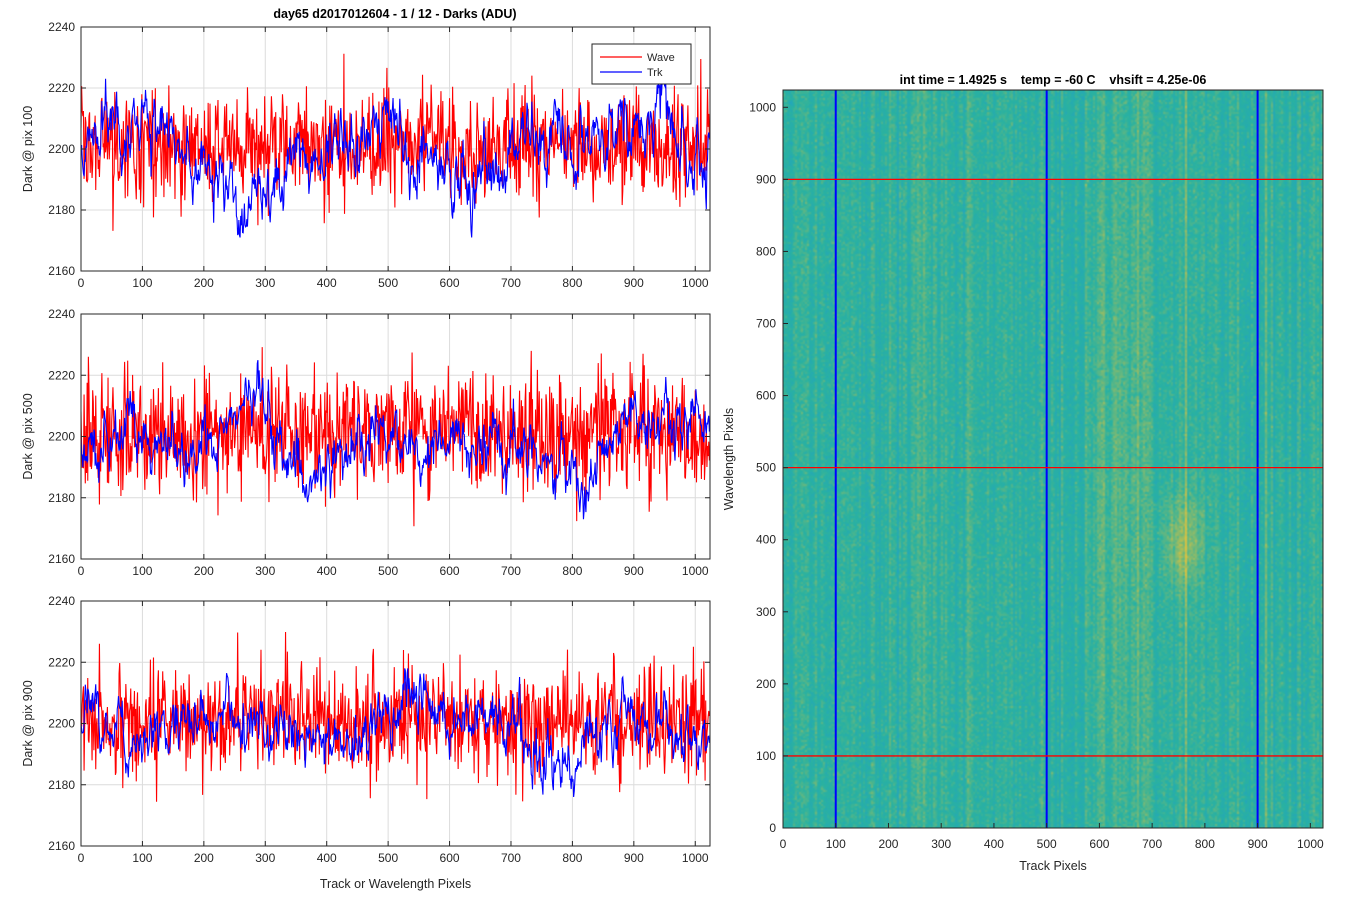  What do you see at coordinates (766, 612) in the screenshot?
I see `y-tick-label: 300` at bounding box center [766, 612].